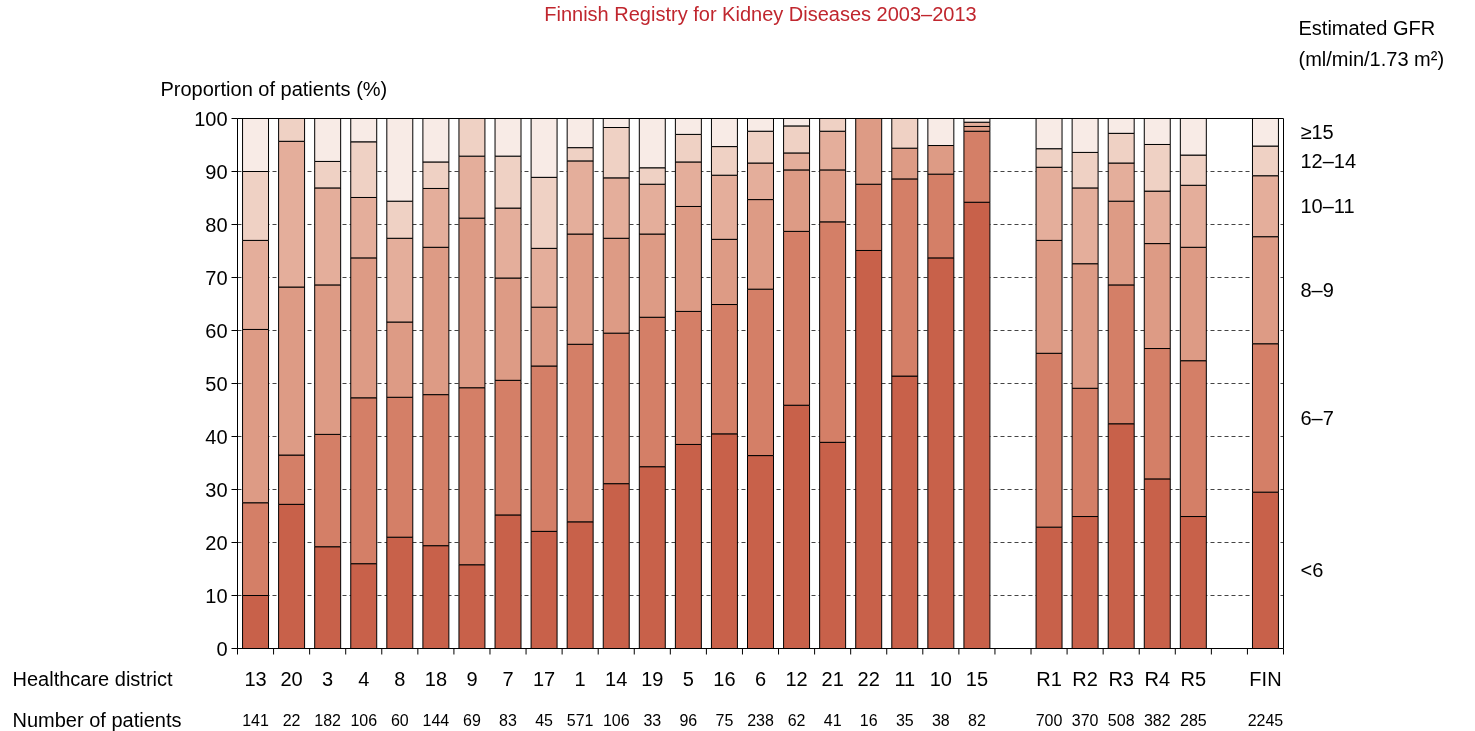 The image size is (1475, 731). What do you see at coordinates (724, 720) in the screenshot?
I see `text: 75` at bounding box center [724, 720].